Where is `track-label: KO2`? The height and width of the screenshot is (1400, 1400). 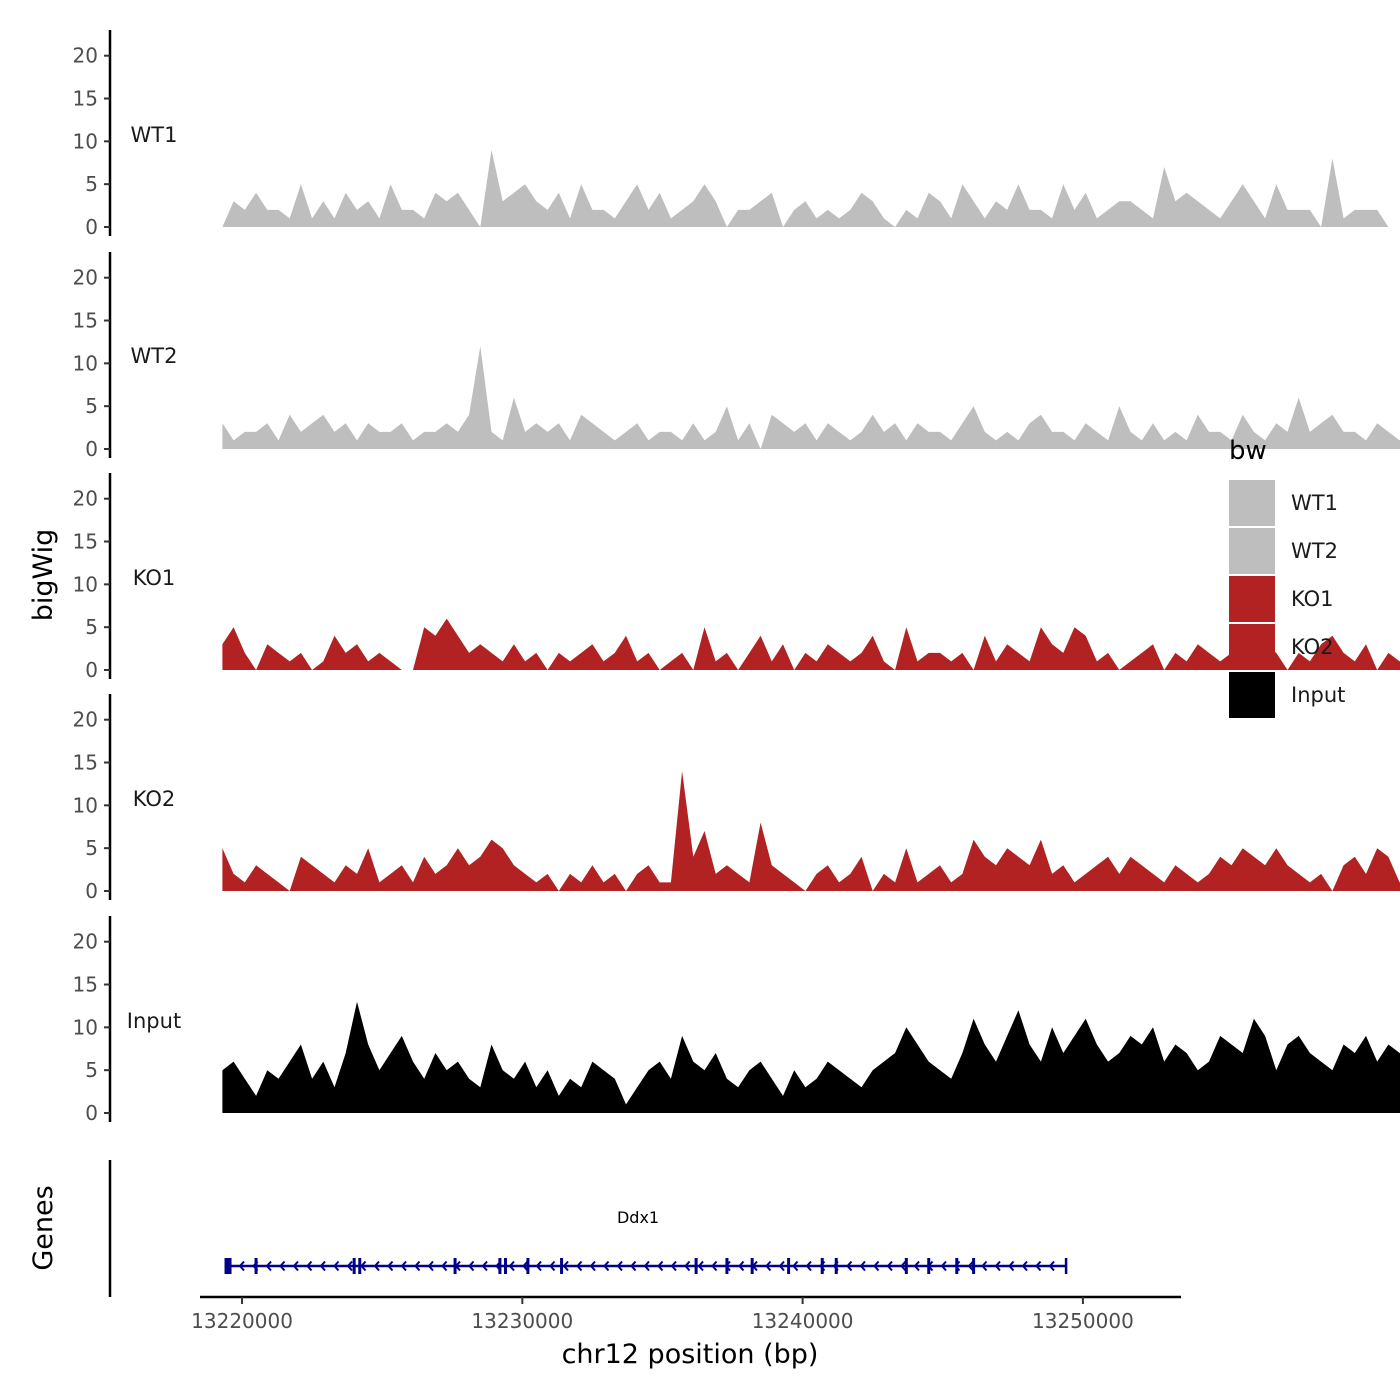 track-label: KO2 is located at coordinates (154, 799).